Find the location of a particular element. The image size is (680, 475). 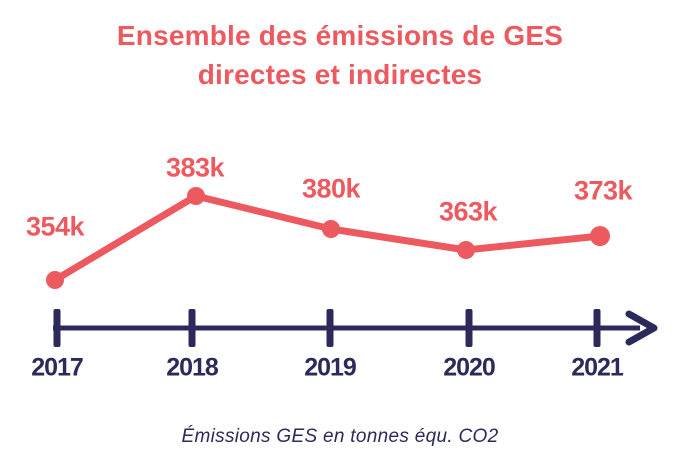

axis-tick-label-2017: 2017 is located at coordinates (57, 367).